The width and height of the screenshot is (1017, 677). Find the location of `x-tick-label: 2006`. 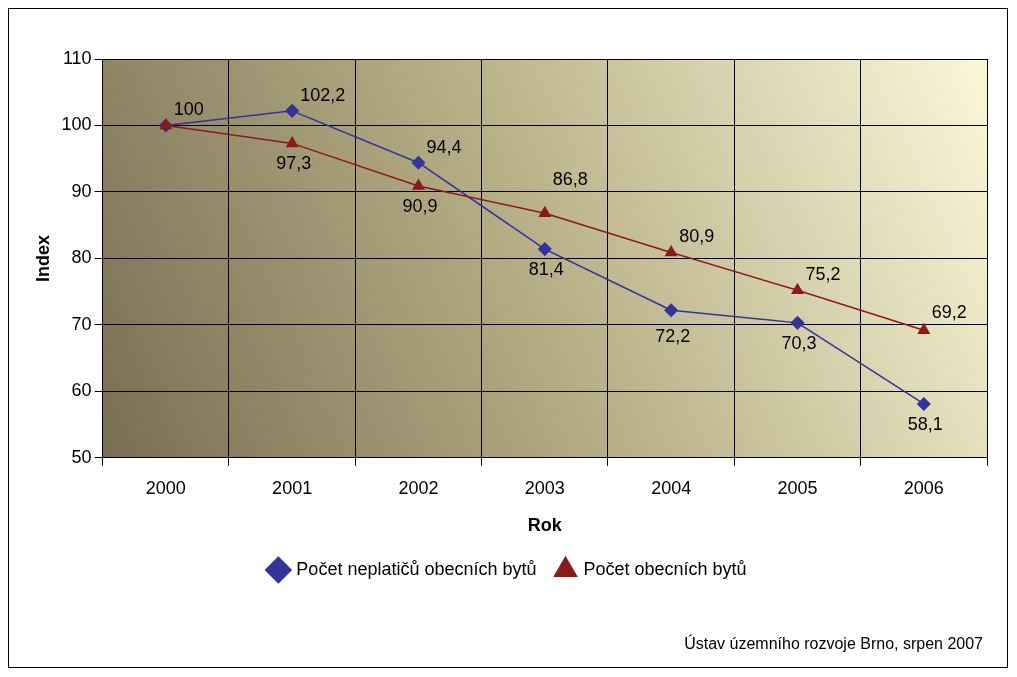

x-tick-label: 2006 is located at coordinates (923, 487).